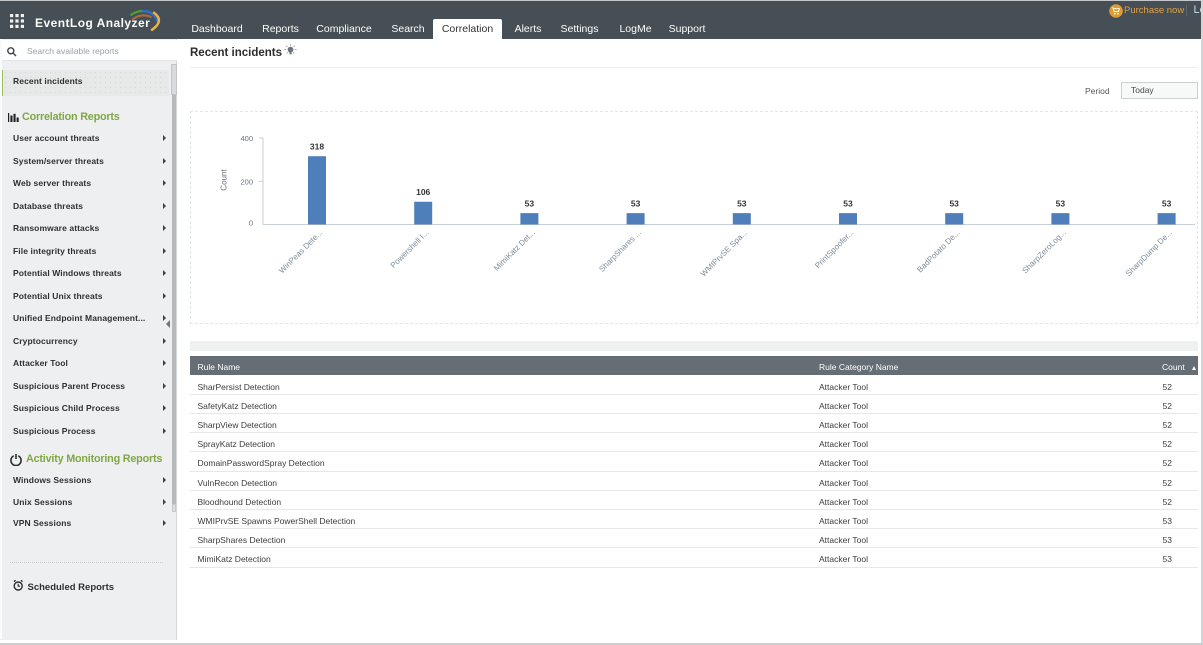 The width and height of the screenshot is (1203, 645). Describe the element at coordinates (317, 147) in the screenshot. I see `svg-text: 318` at that location.